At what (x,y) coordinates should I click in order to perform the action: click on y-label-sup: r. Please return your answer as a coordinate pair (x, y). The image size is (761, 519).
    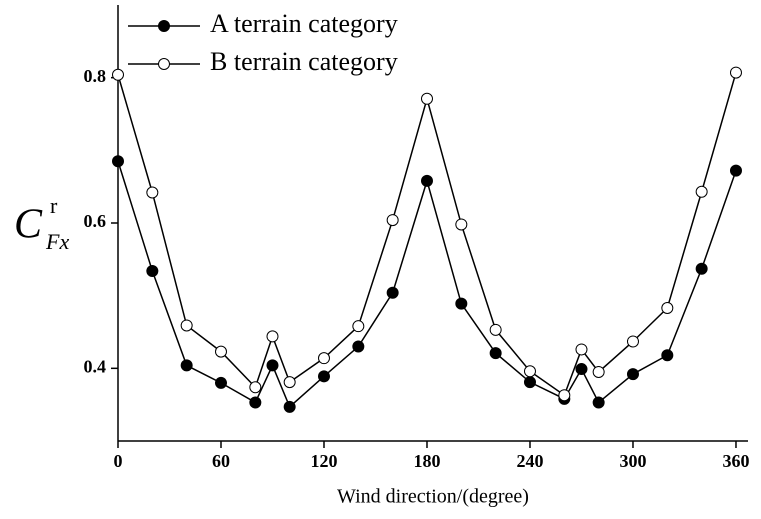
    Looking at the image, I should click on (54, 205).